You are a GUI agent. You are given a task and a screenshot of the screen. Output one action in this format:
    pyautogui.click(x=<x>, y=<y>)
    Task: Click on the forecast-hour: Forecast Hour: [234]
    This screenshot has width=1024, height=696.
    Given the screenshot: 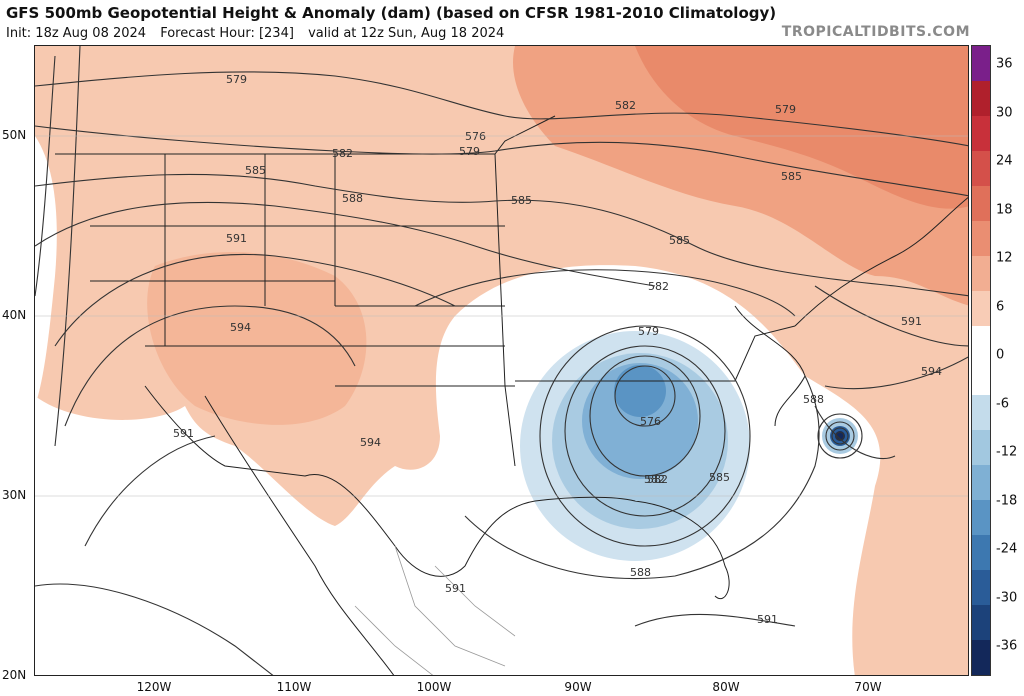 What is the action you would take?
    pyautogui.click(x=227, y=33)
    